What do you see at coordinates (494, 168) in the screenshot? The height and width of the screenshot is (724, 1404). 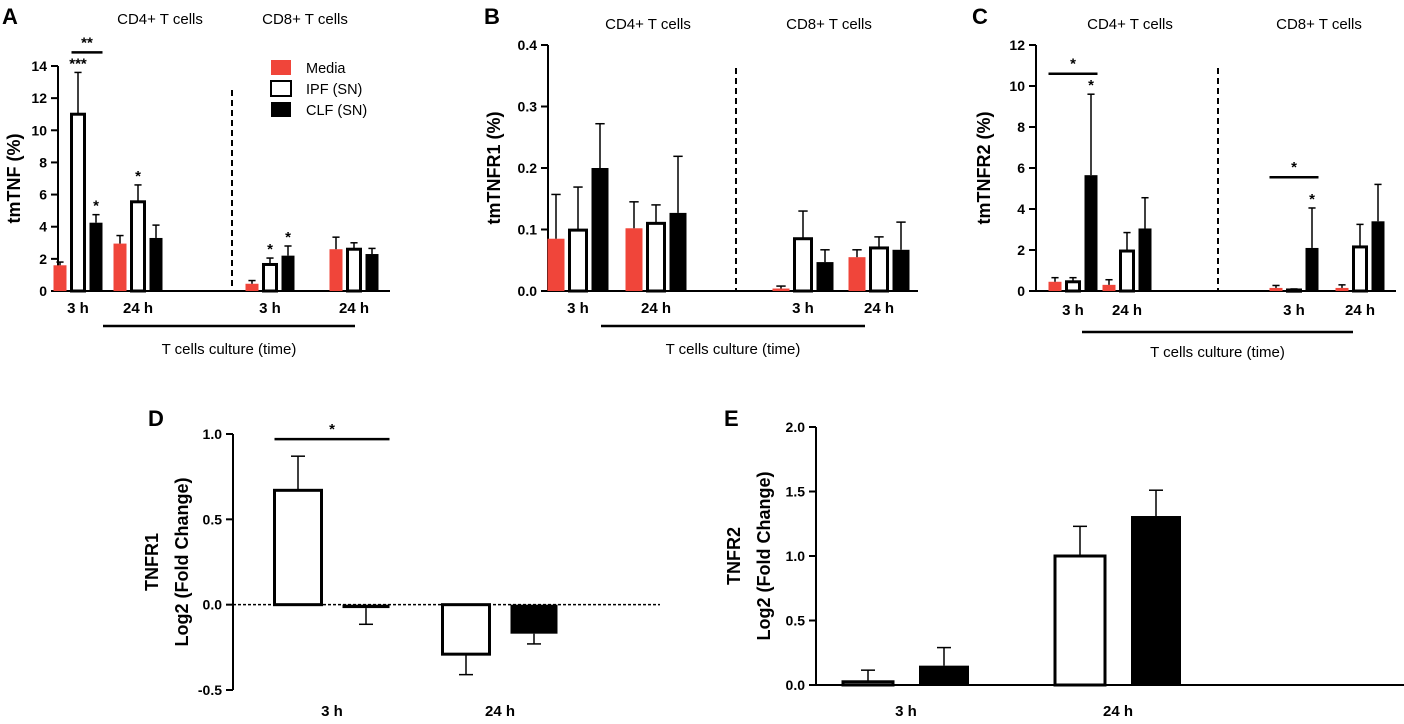 I see `panel-b-y-title: tmTNFR1 (%)` at bounding box center [494, 168].